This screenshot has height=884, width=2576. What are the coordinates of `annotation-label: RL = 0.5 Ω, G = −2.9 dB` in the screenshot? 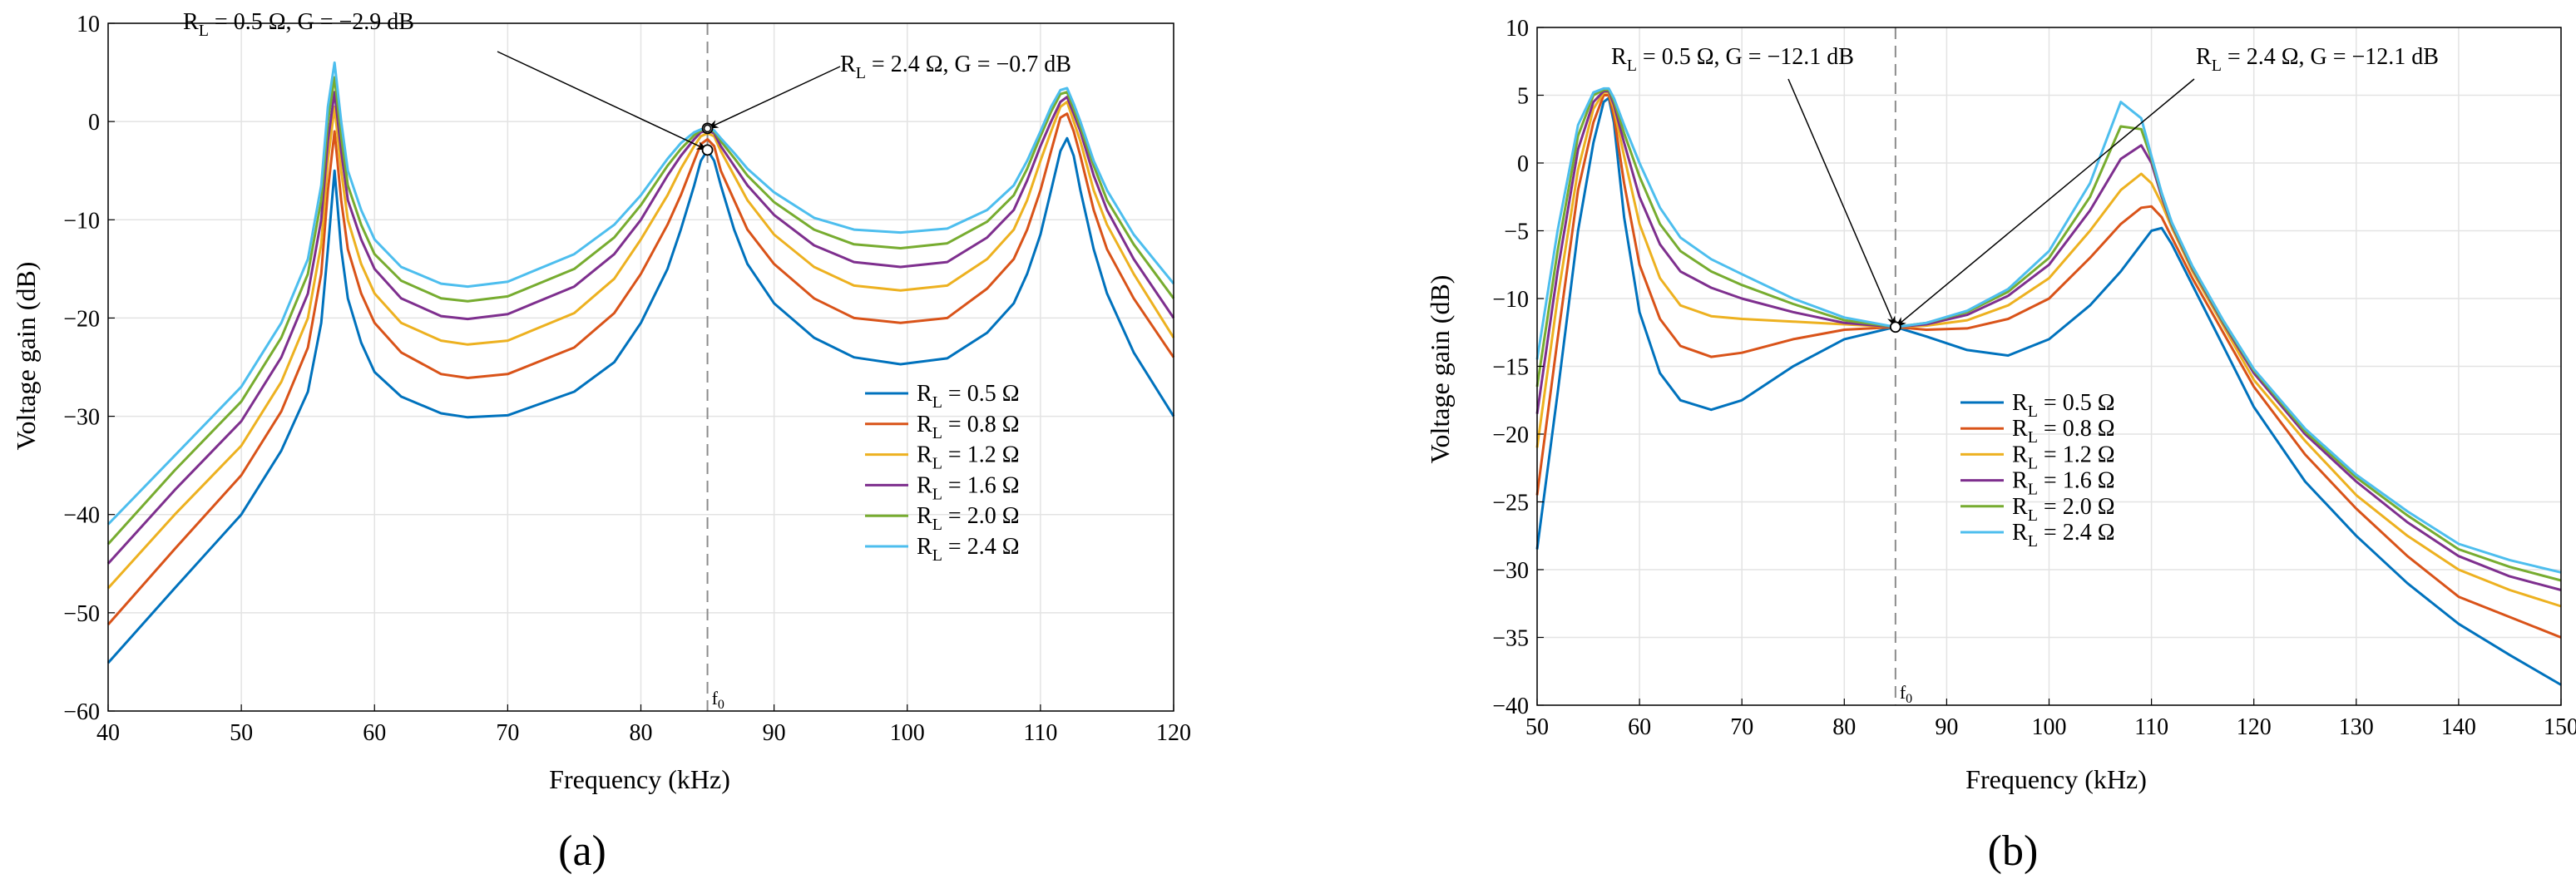 It's located at (298, 24).